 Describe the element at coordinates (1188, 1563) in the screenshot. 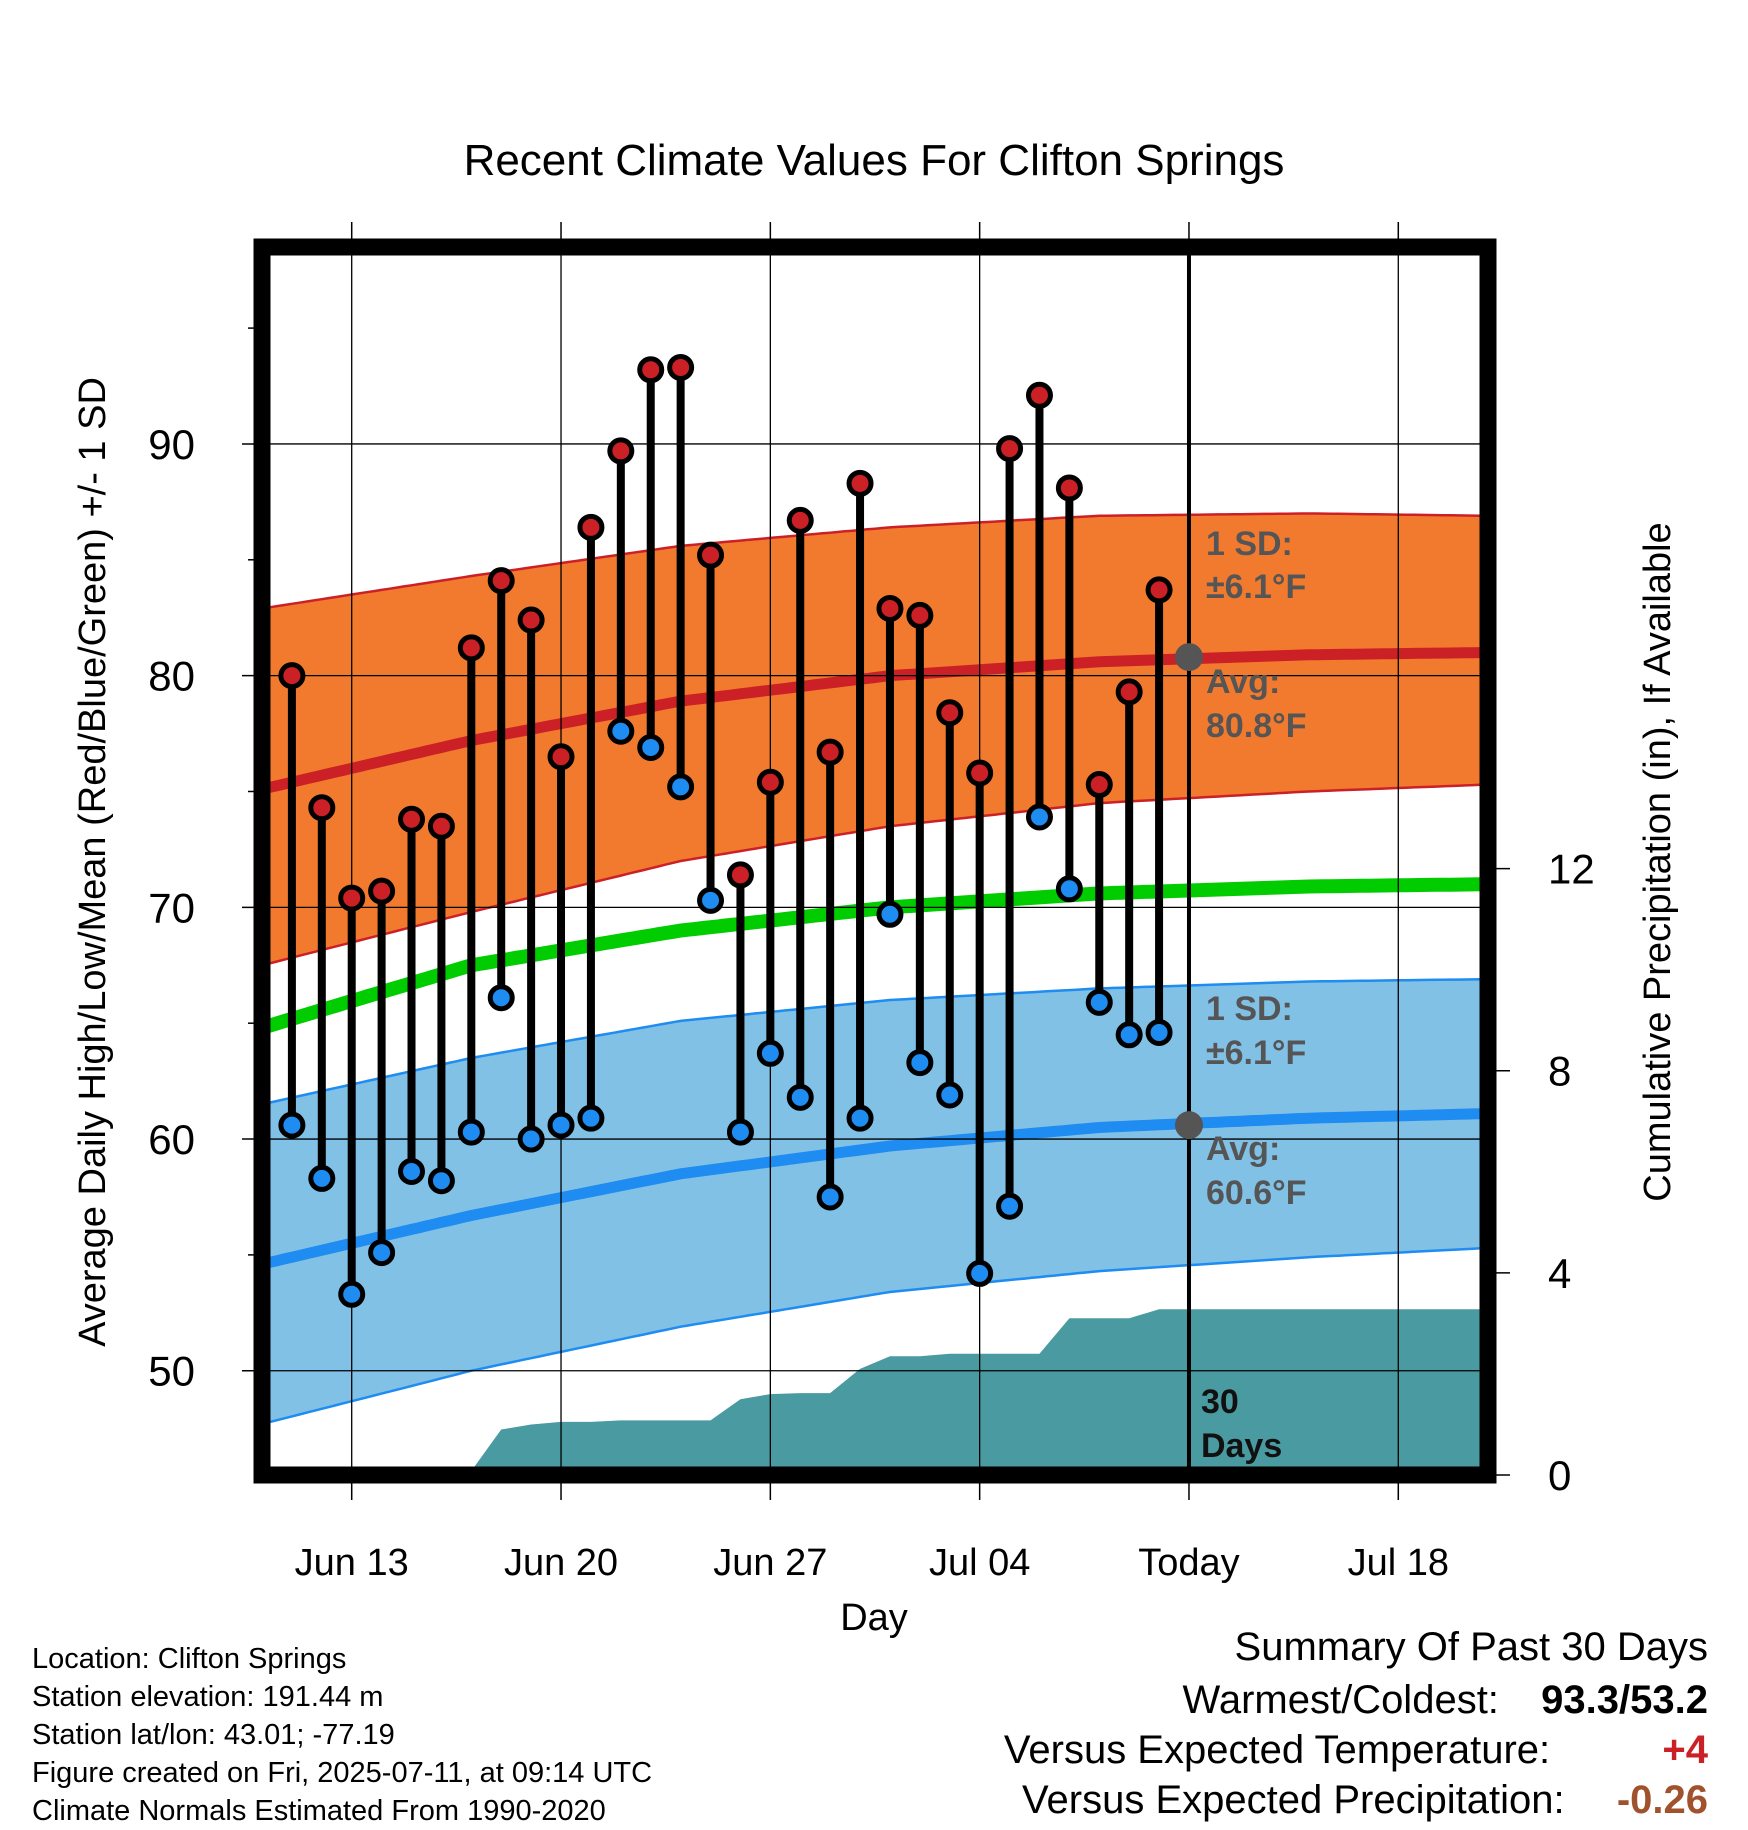

I see `x-tick-label: Today` at that location.